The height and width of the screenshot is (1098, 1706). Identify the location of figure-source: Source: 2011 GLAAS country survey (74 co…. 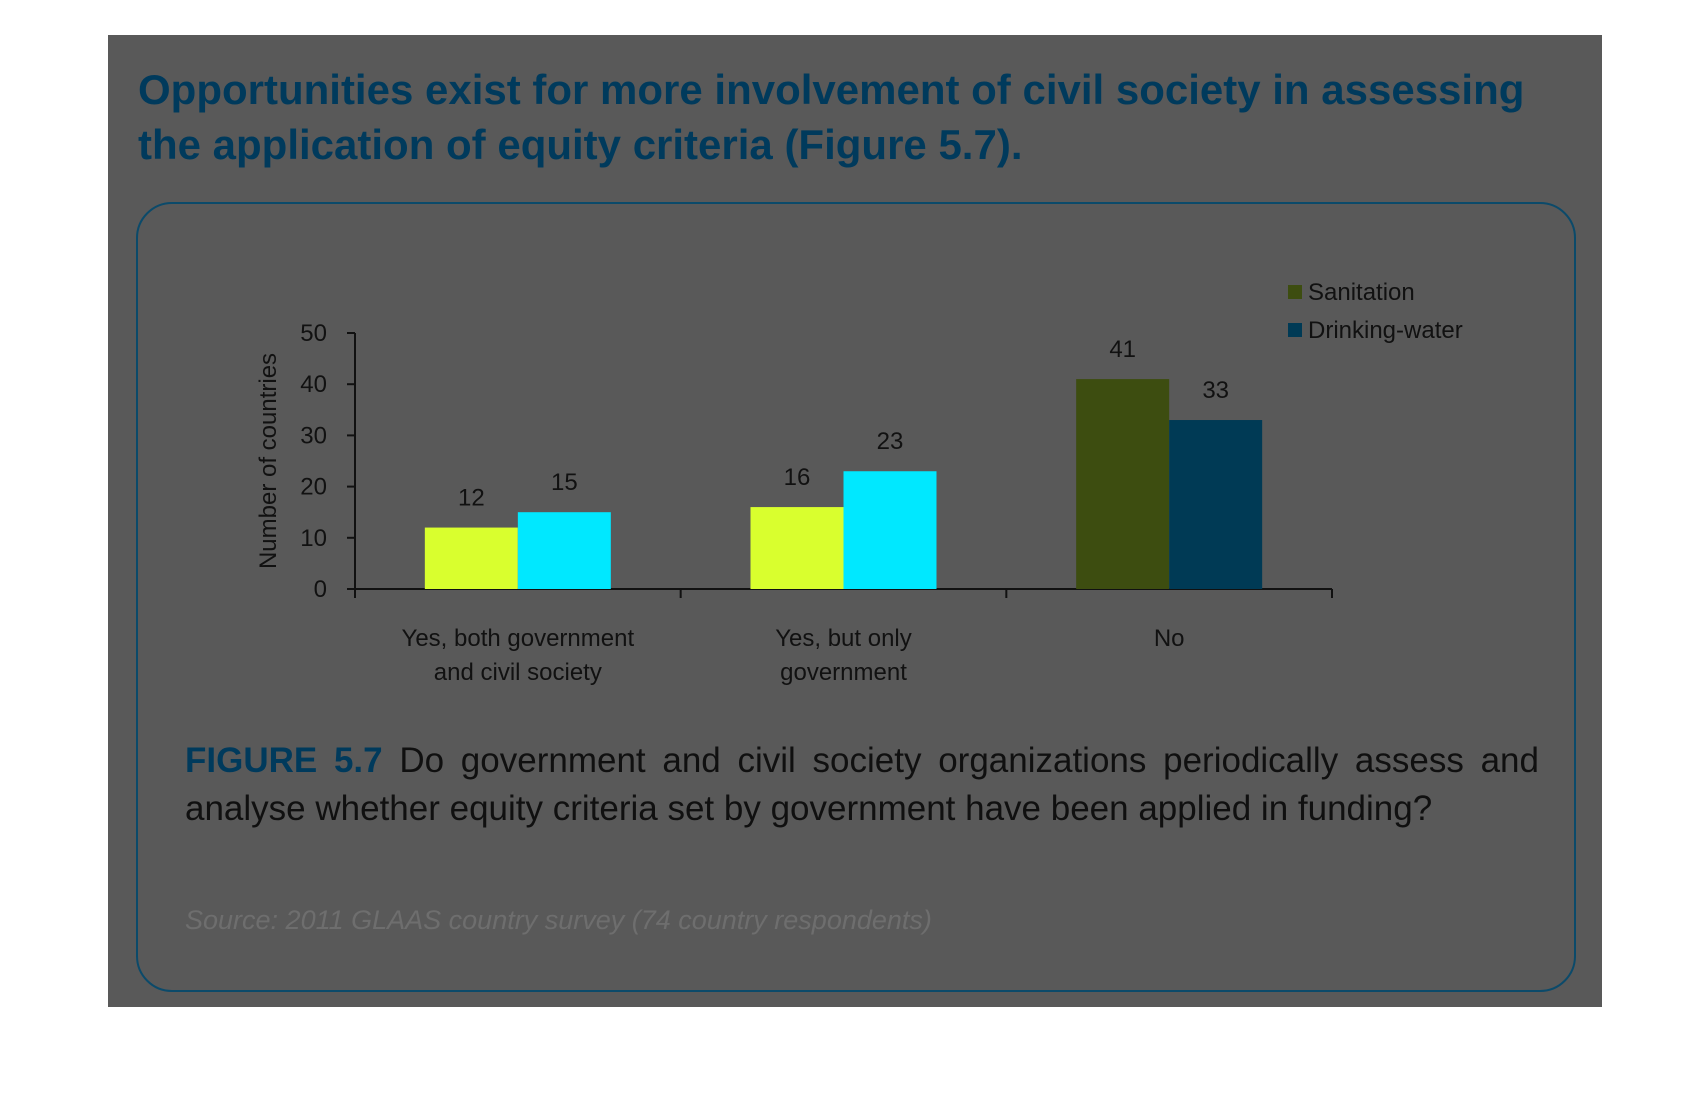
(558, 920).